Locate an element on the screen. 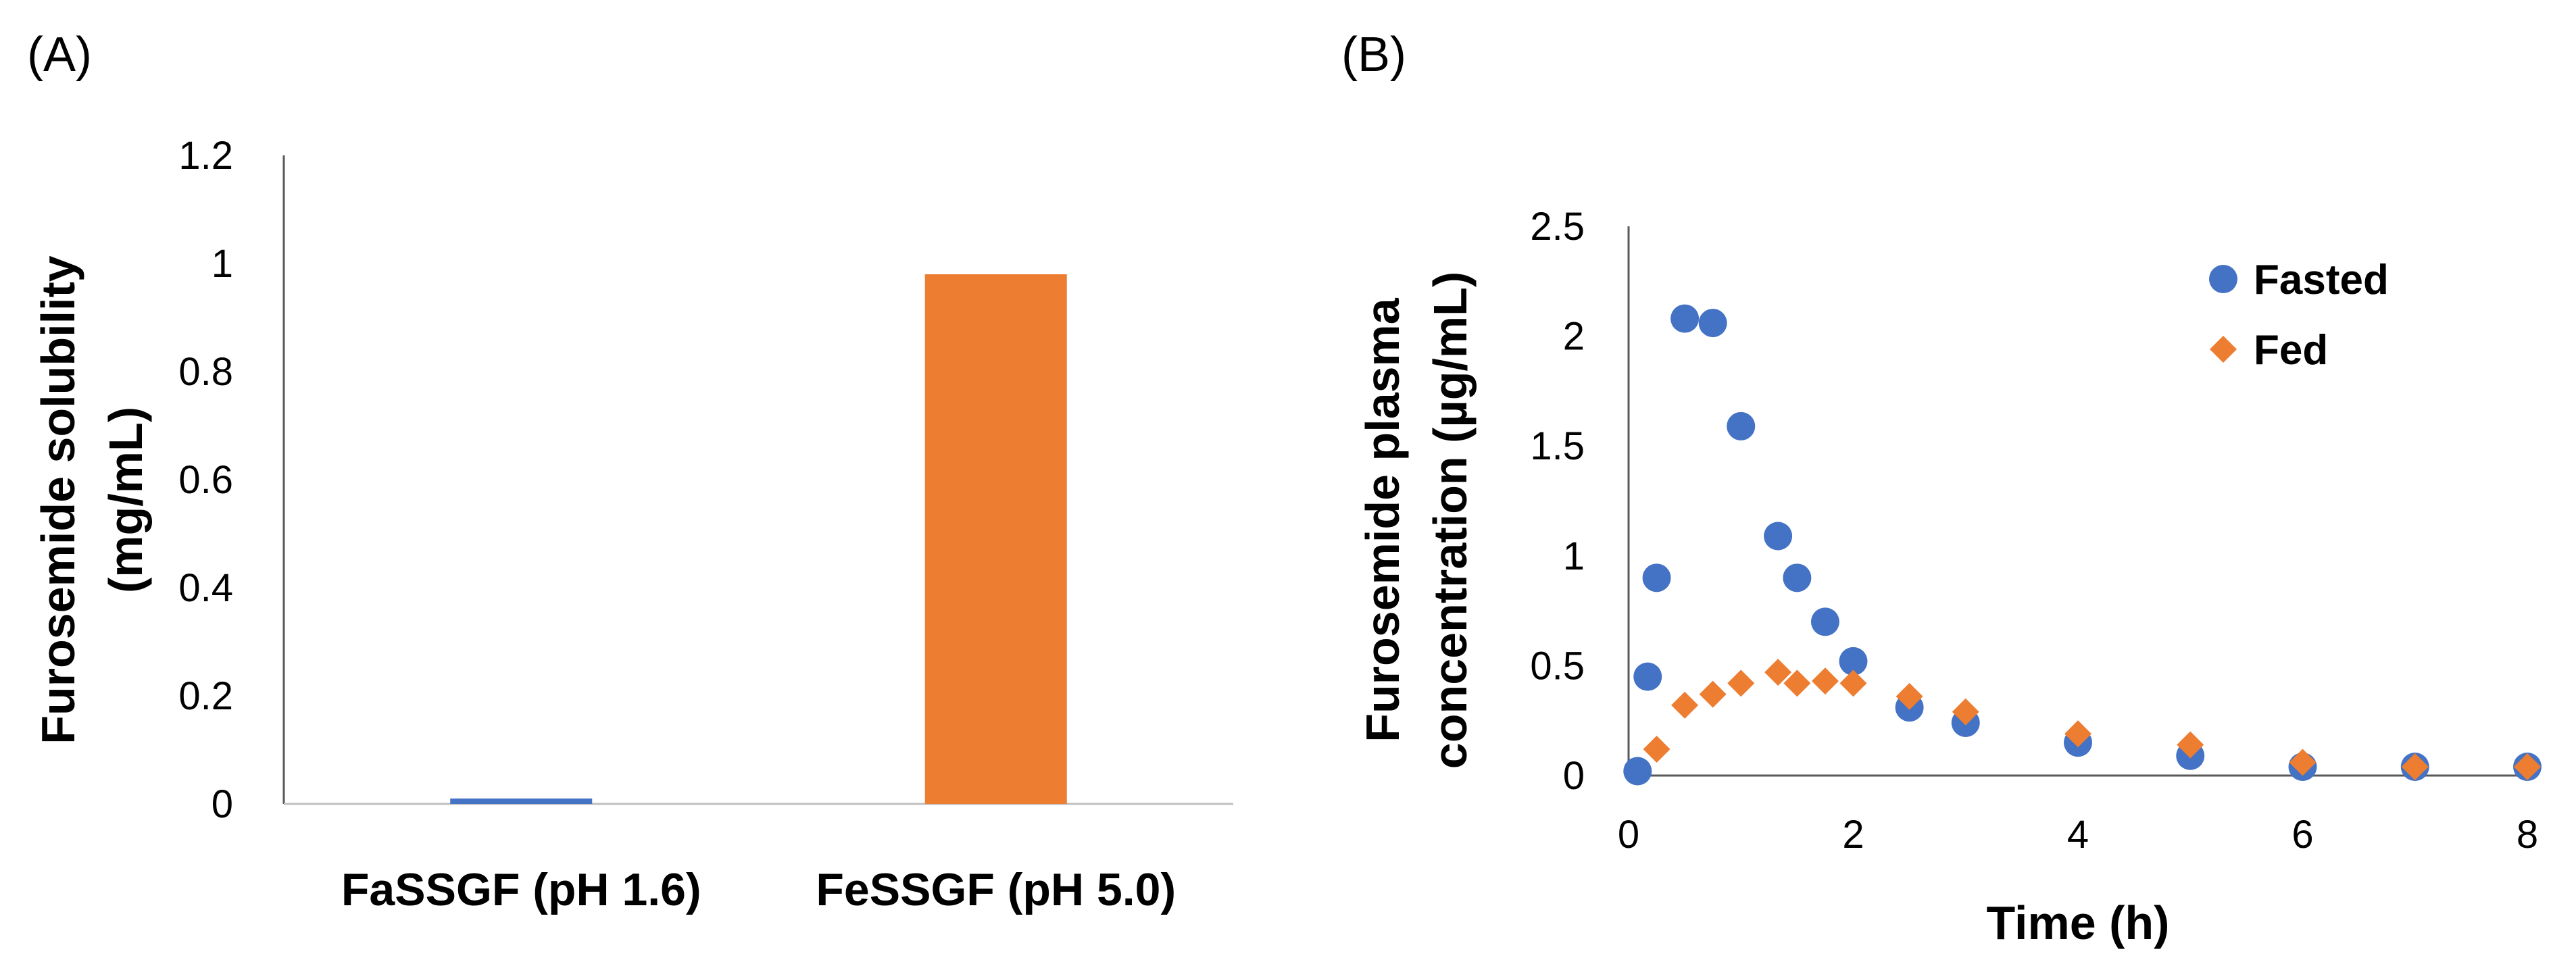 This screenshot has height=962, width=2576. scatter-x-tick-label: 6 is located at coordinates (2303, 835).